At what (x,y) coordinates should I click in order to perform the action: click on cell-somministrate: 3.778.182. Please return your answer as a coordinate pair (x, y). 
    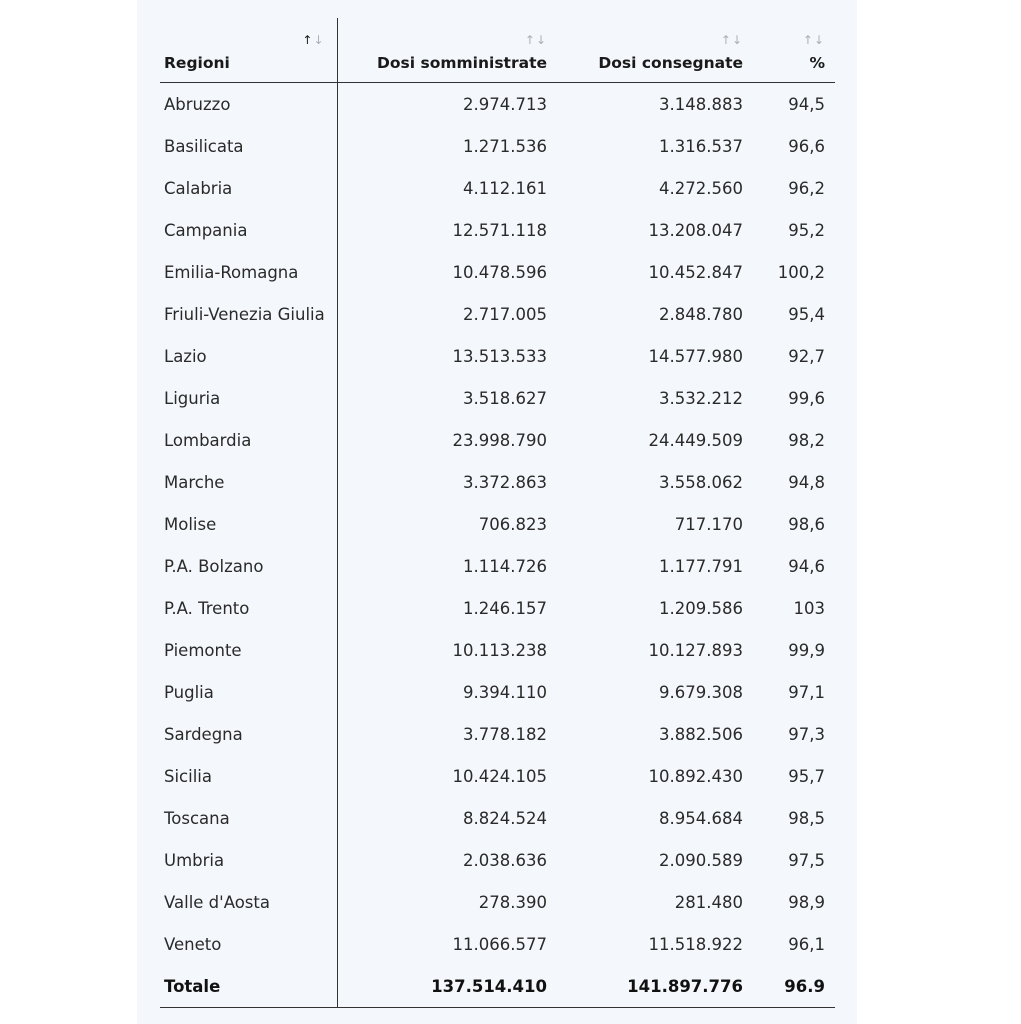
    Looking at the image, I should click on (505, 734).